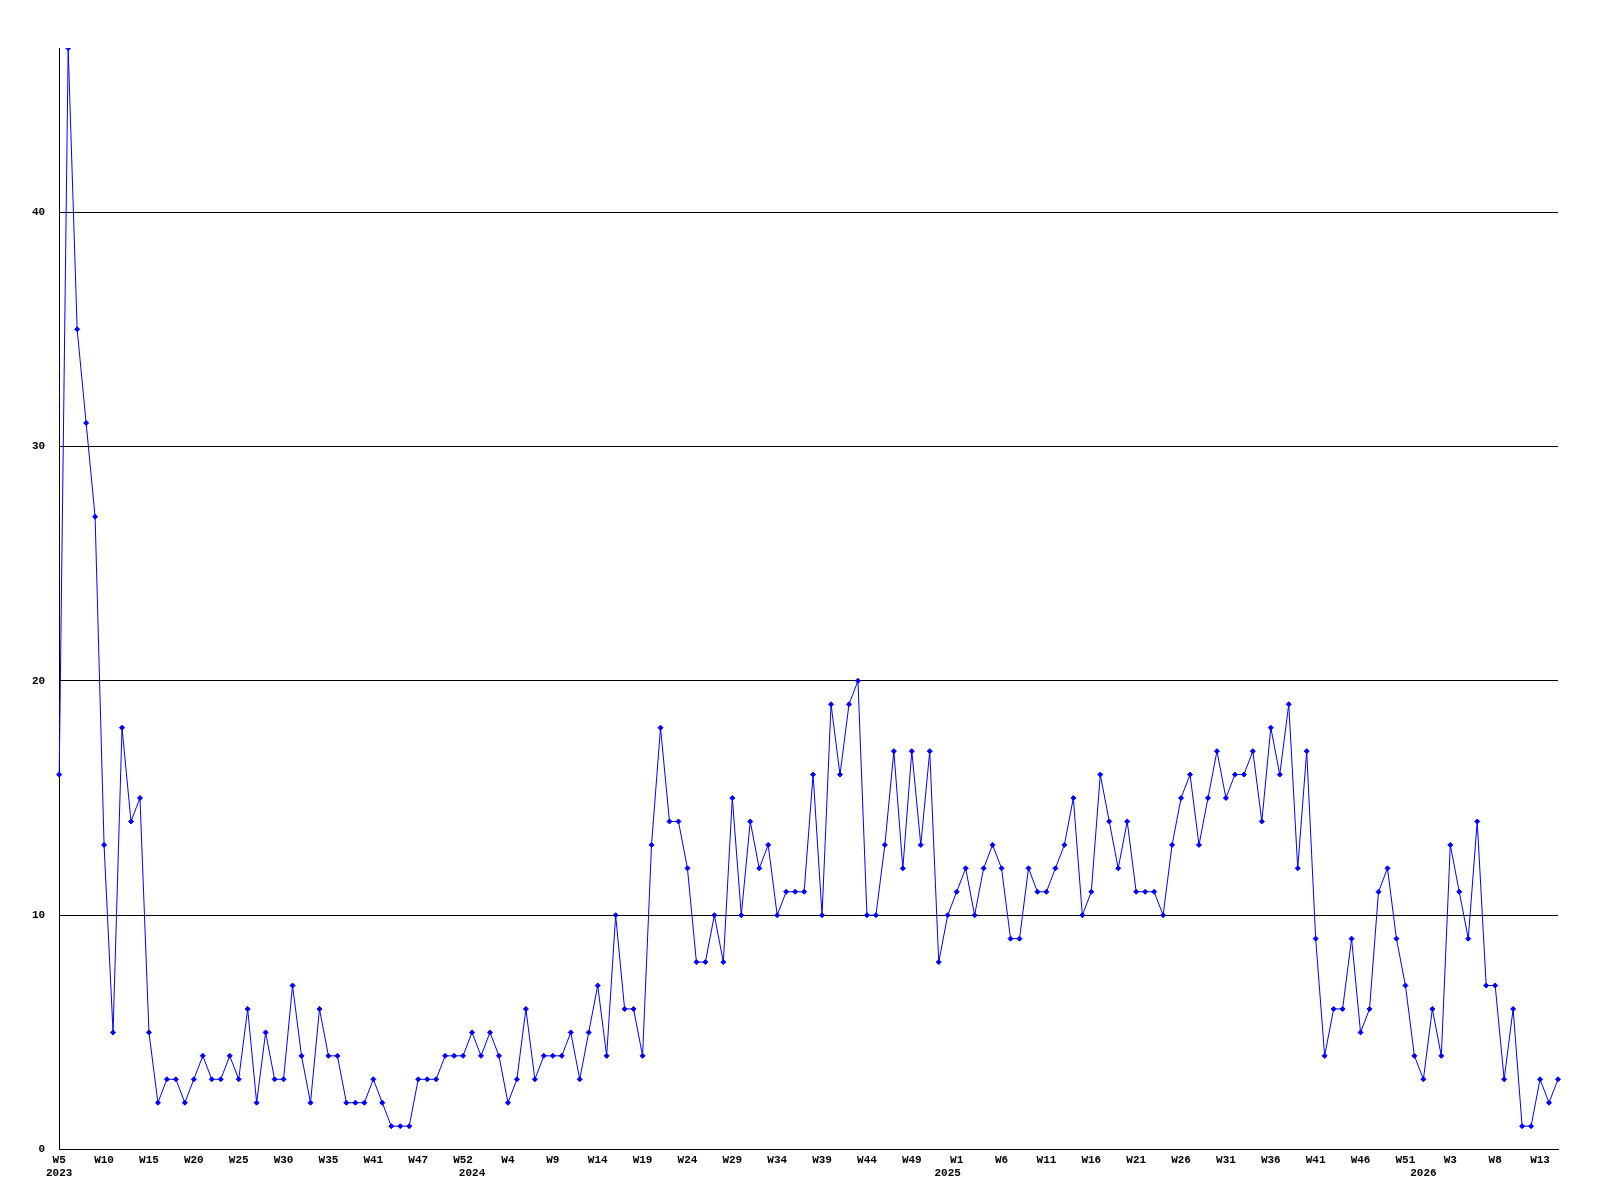 The width and height of the screenshot is (1600, 1200). Describe the element at coordinates (283, 1159) in the screenshot. I see `x-tick-label: W30` at that location.